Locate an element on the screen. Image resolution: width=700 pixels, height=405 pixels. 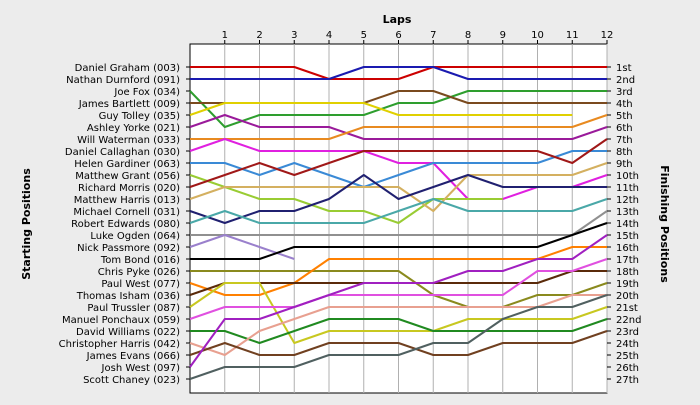
driver-label: Ashley Yorke (021) is located at coordinates (133, 128).